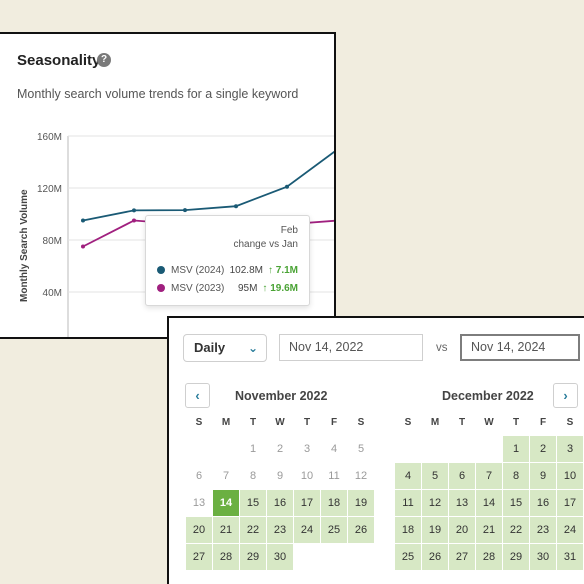  I want to click on question-circle-icon: ?, so click(104, 60).